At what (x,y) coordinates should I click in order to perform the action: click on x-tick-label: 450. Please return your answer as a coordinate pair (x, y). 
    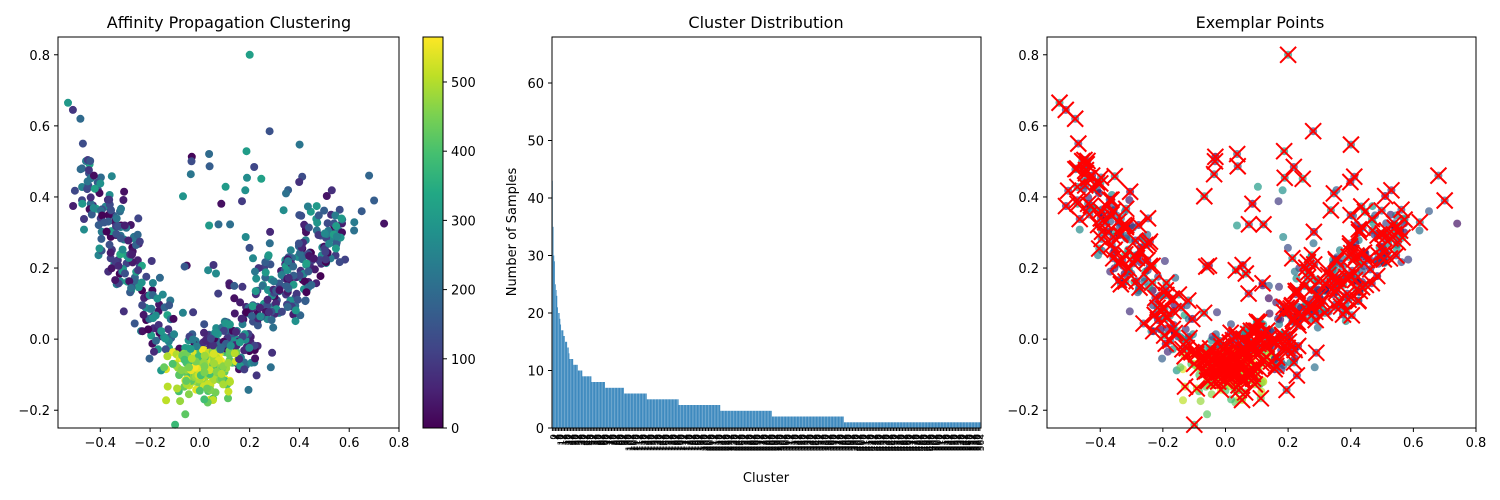
    Looking at the image, I should click on (895, 442).